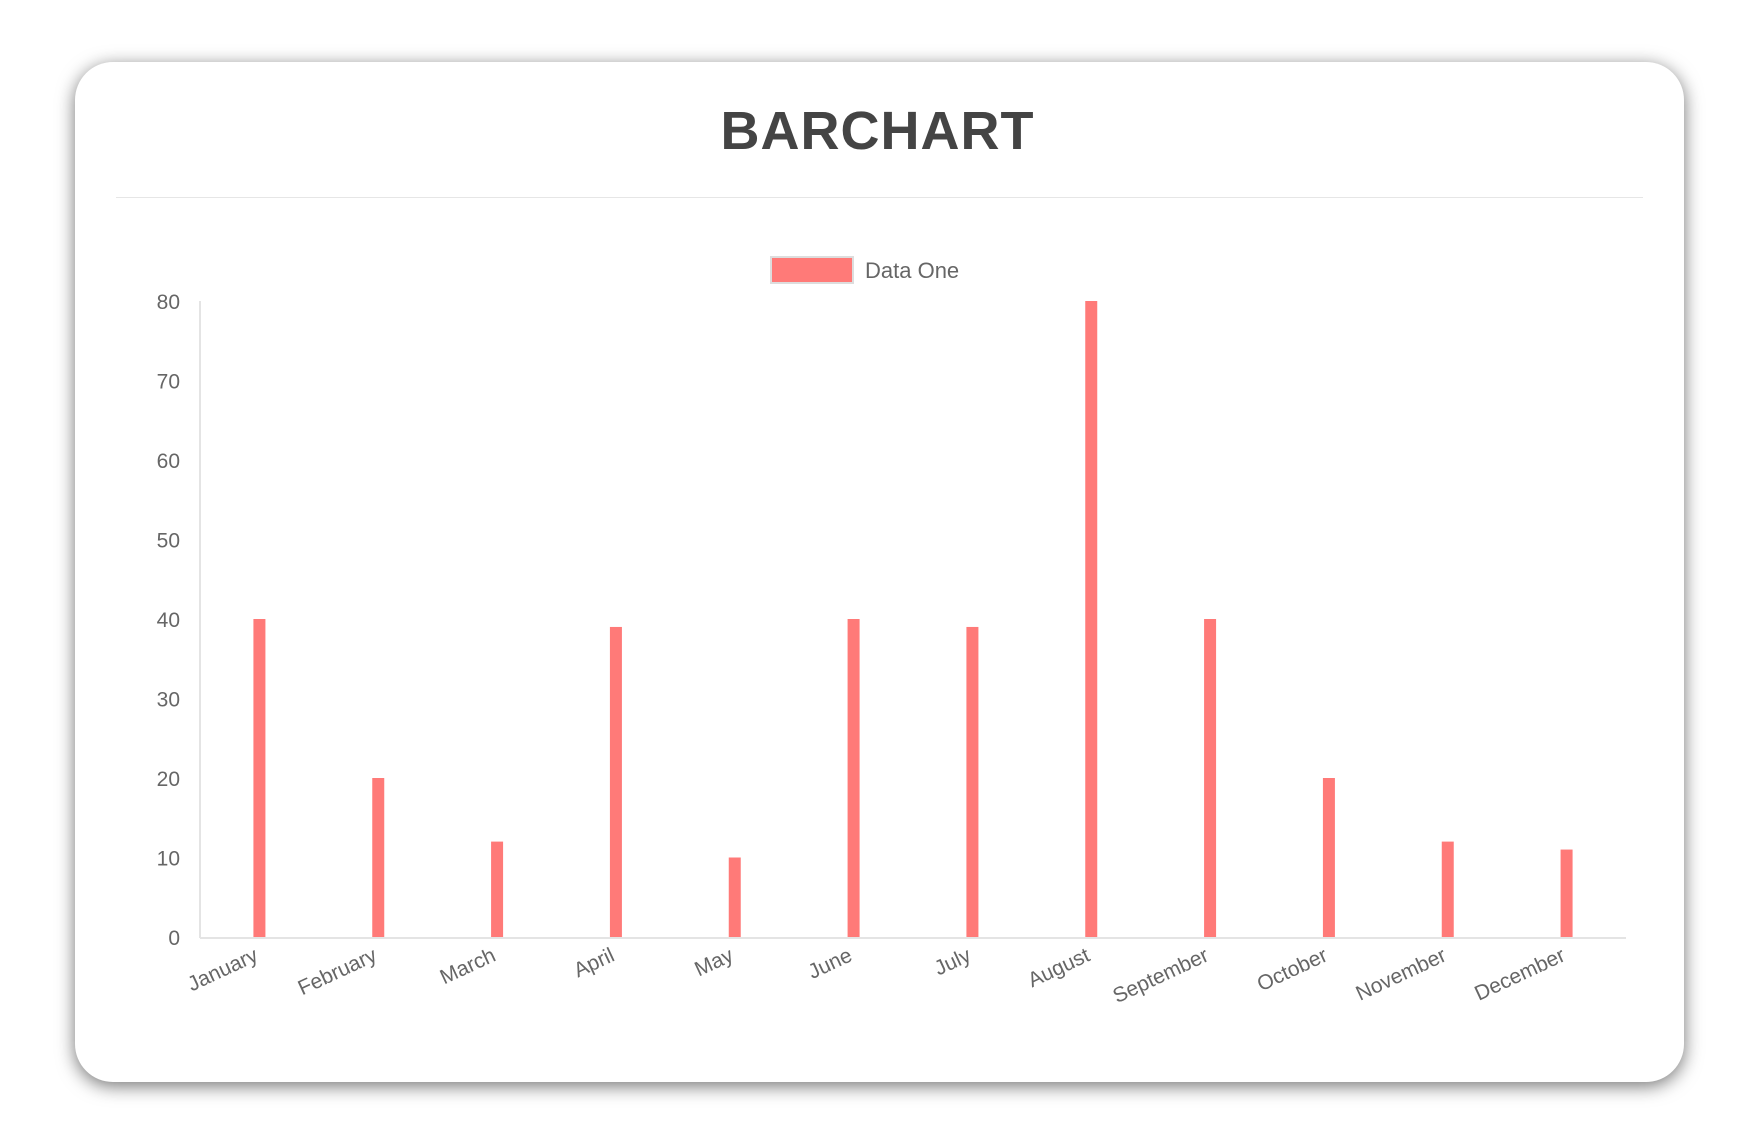 Image resolution: width=1755 pixels, height=1140 pixels. I want to click on bar-august, so click(1091, 619).